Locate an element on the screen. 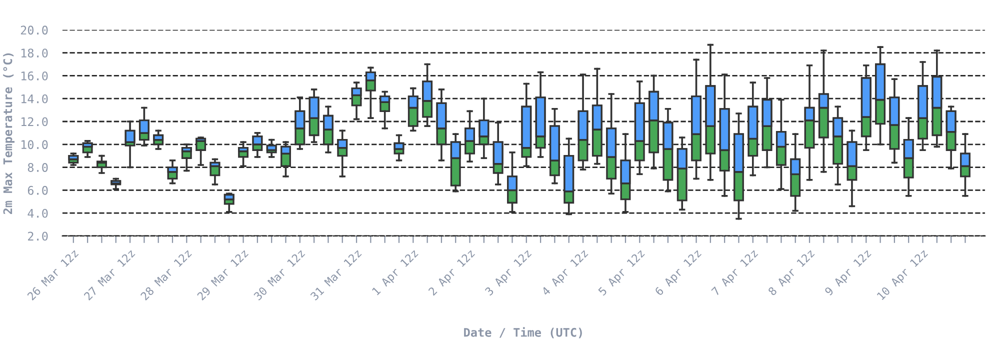 The image size is (990, 340). y-tick-label: 6.0 is located at coordinates (38, 190).